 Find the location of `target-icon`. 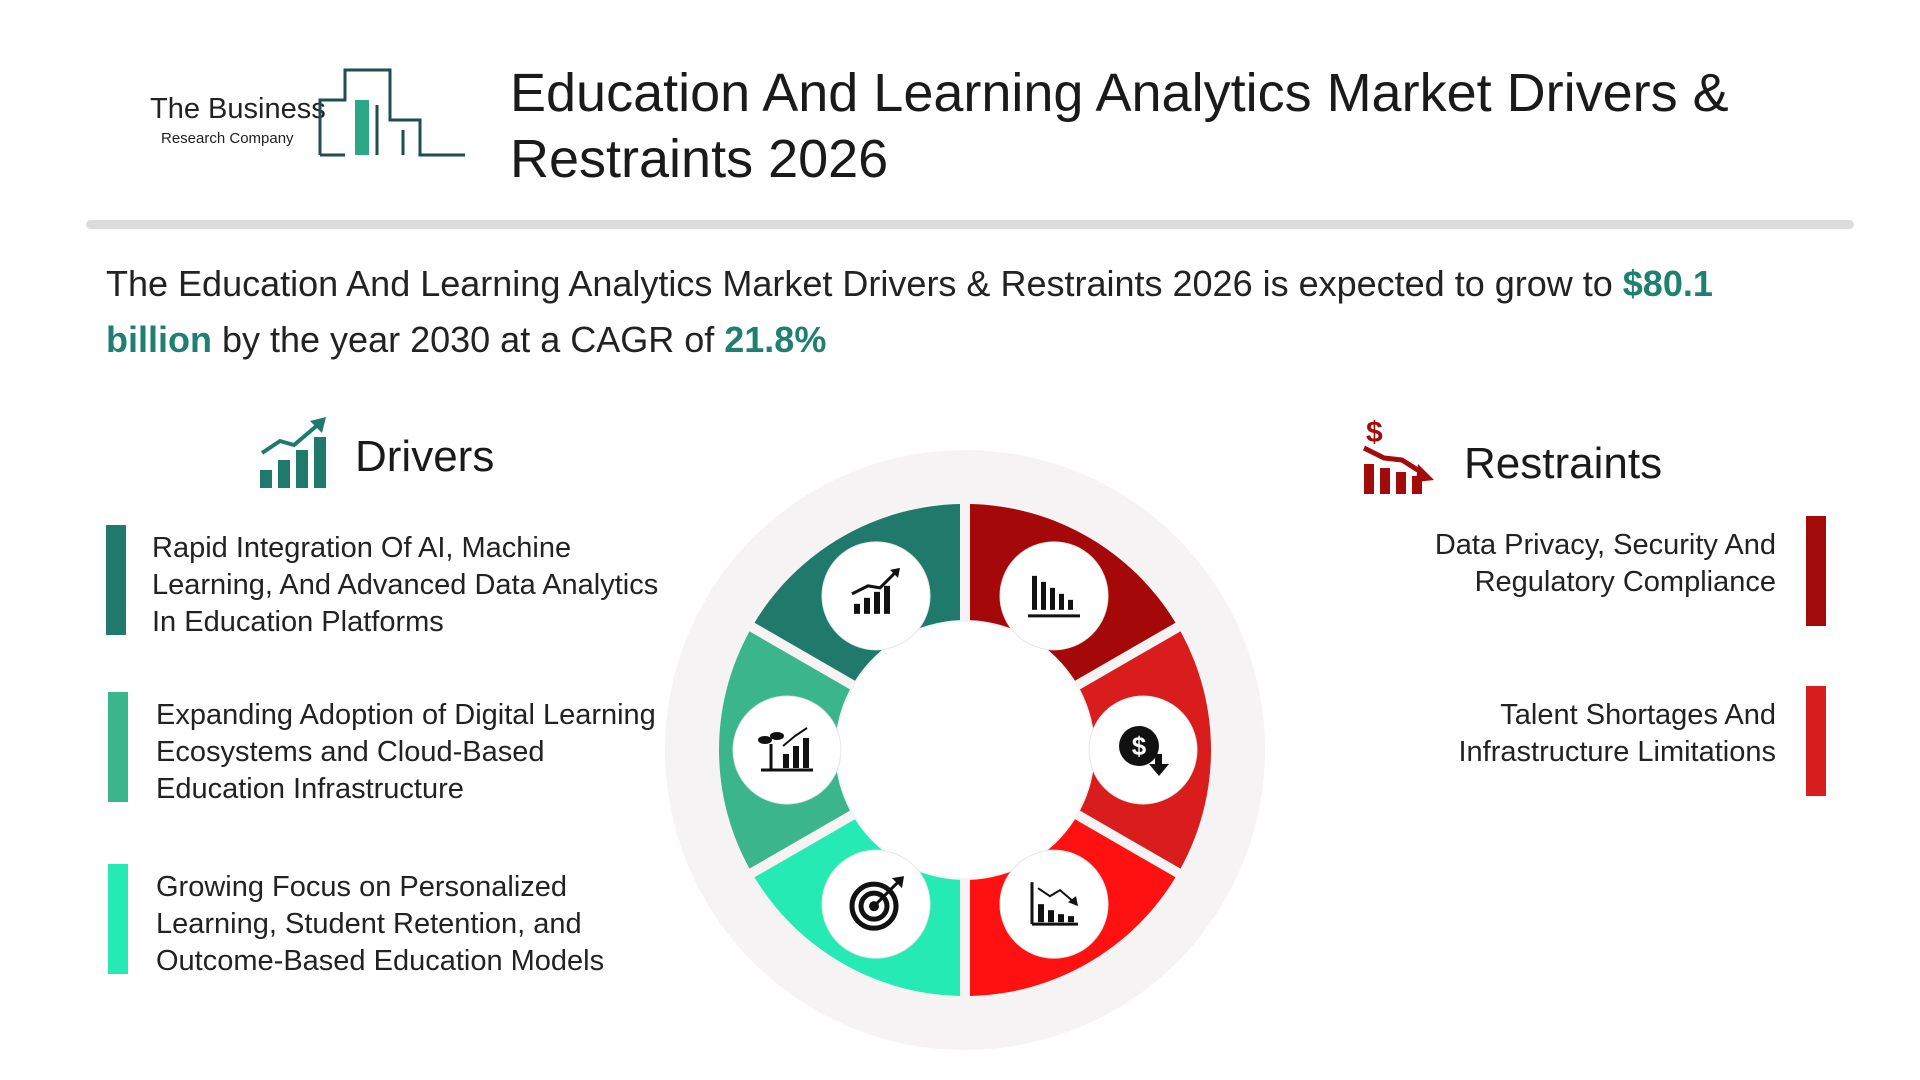

target-icon is located at coordinates (876, 904).